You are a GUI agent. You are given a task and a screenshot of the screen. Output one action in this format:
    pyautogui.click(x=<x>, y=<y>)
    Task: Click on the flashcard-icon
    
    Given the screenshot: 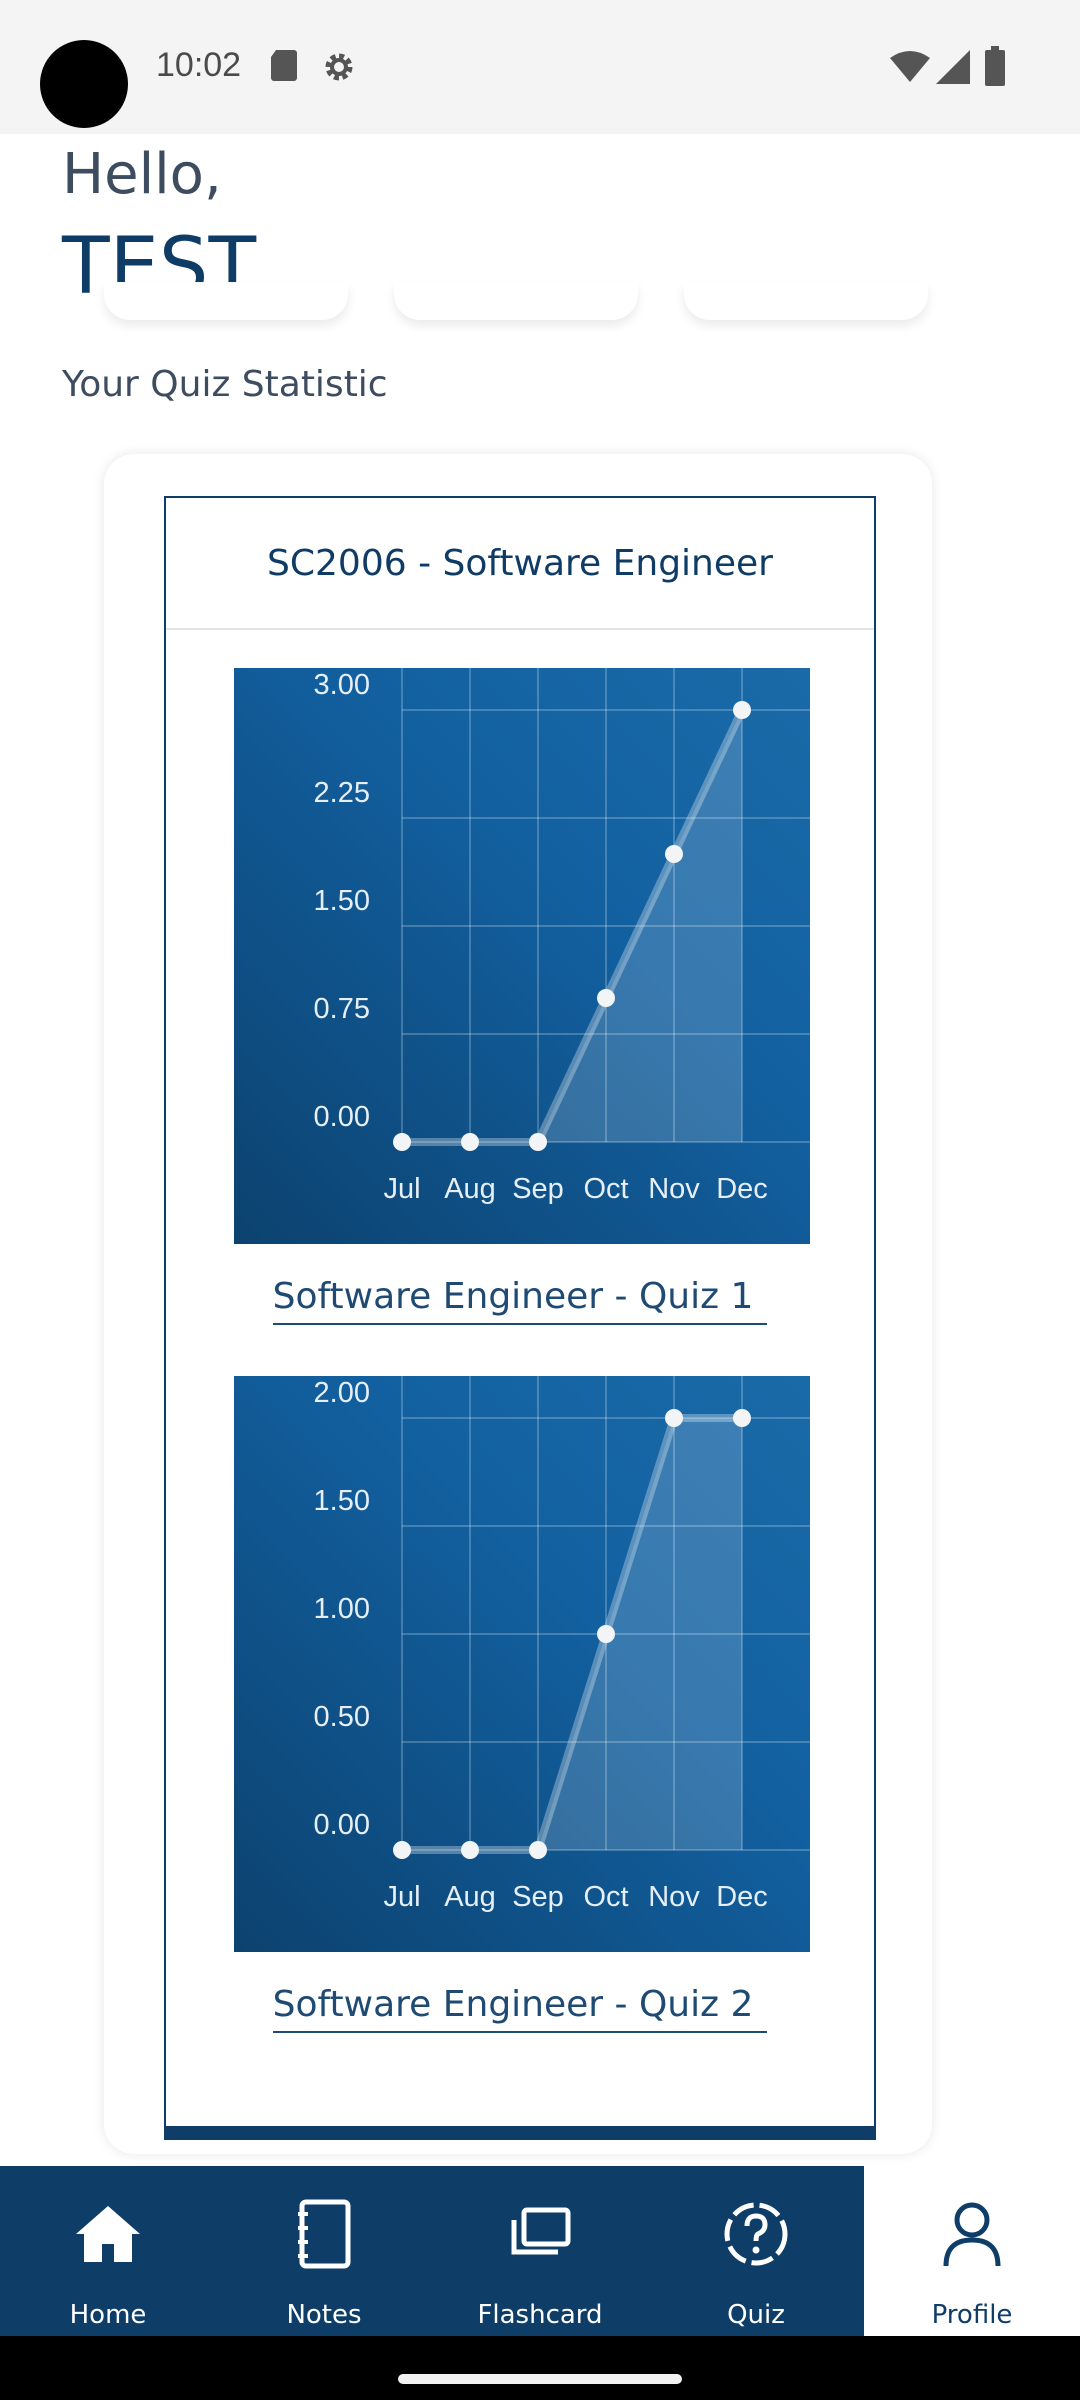 What is the action you would take?
    pyautogui.click(x=541, y=2231)
    